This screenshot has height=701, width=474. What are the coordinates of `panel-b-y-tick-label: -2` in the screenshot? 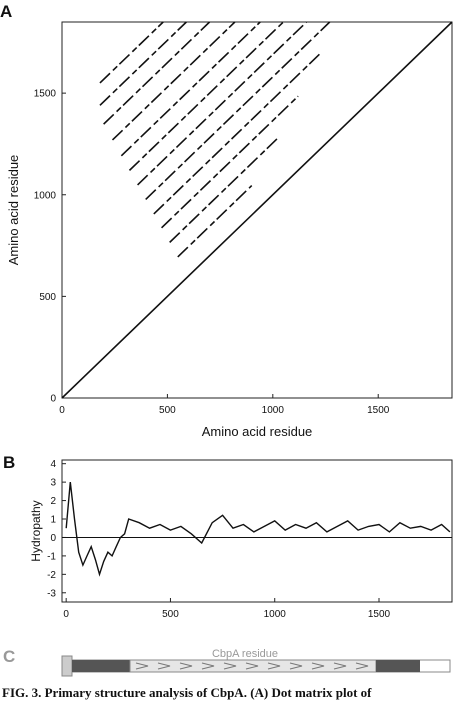 It's located at (51, 575).